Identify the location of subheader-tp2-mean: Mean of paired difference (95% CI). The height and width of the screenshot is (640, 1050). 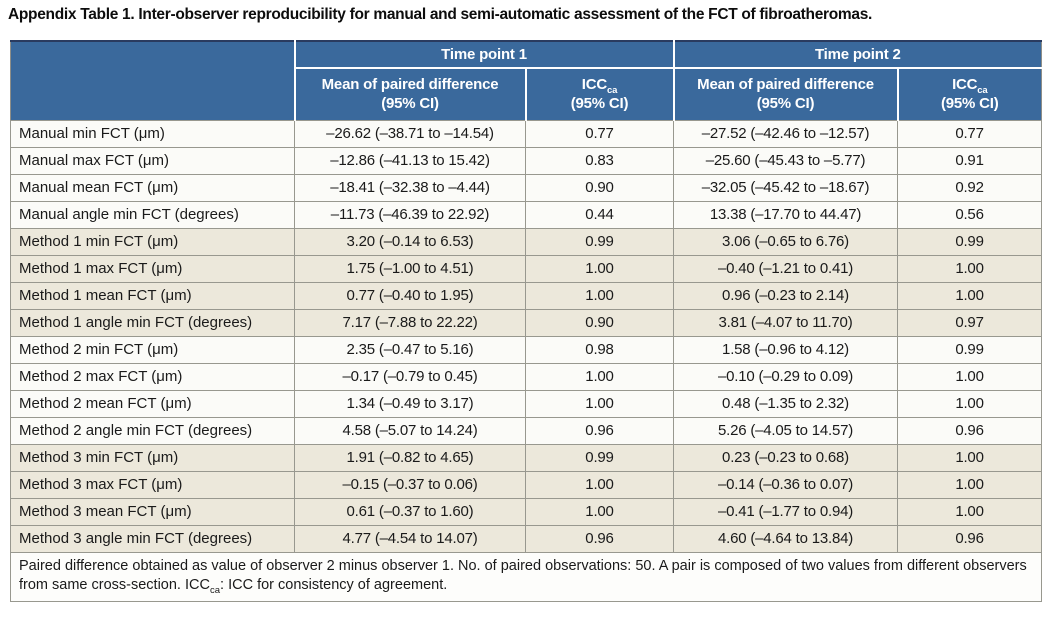
(785, 94).